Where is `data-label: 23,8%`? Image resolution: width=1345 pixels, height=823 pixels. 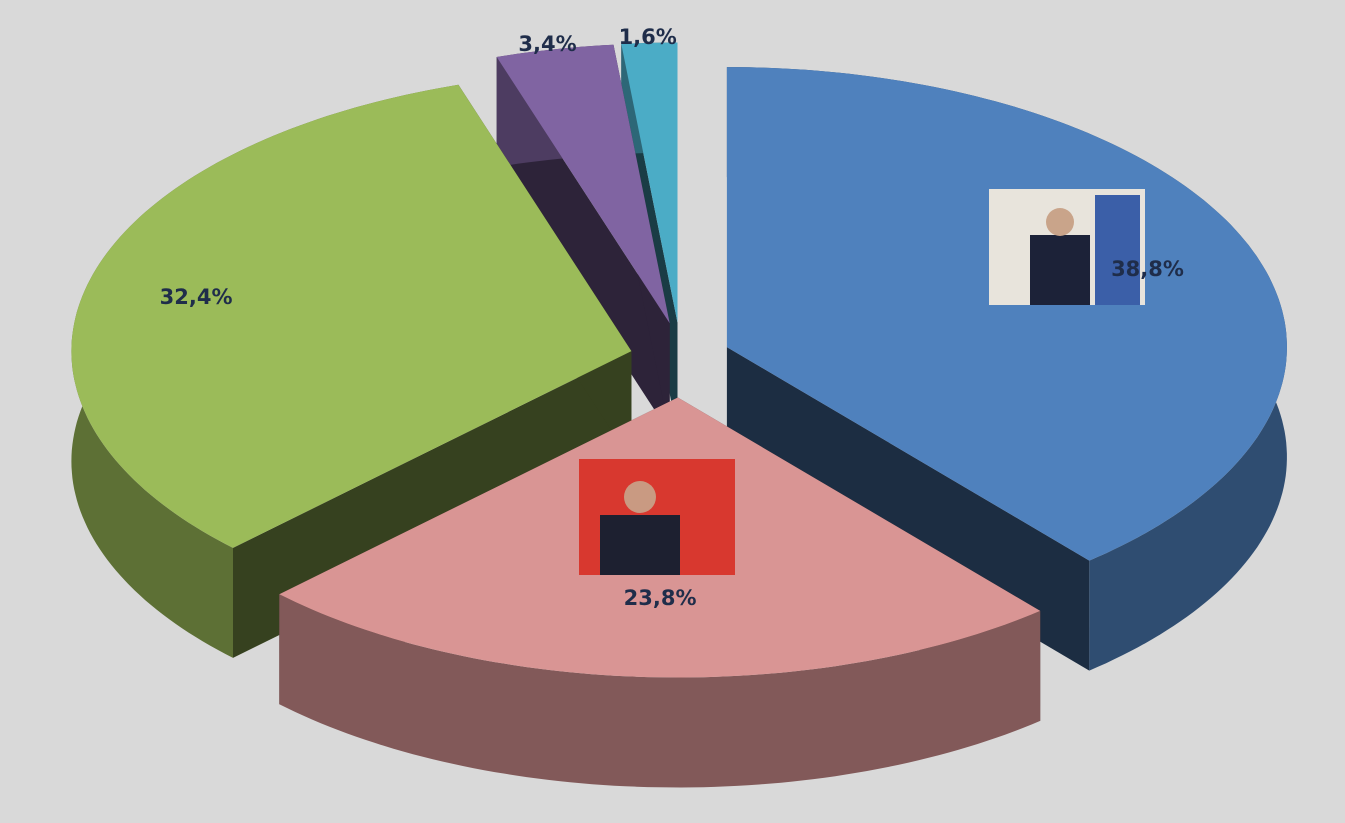 data-label: 23,8% is located at coordinates (660, 598).